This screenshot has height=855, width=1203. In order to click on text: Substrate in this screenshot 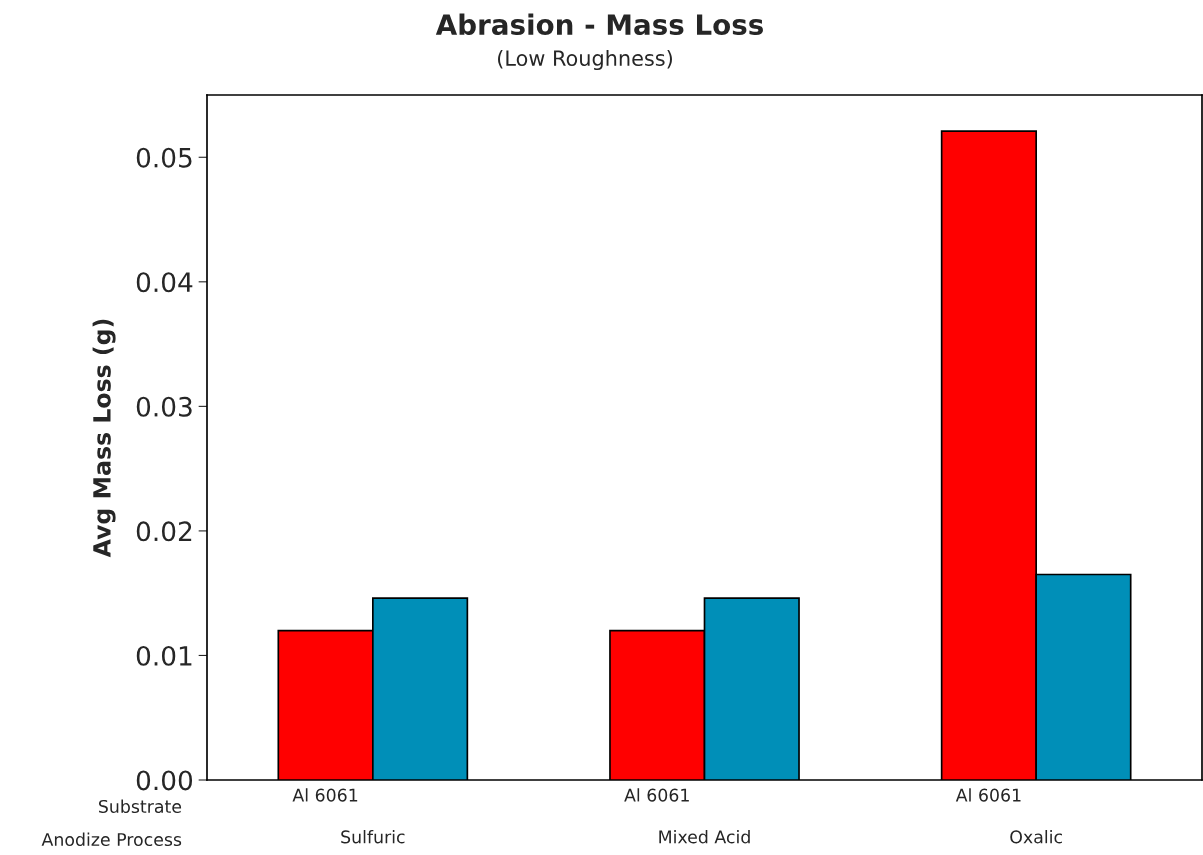, I will do `click(140, 806)`.